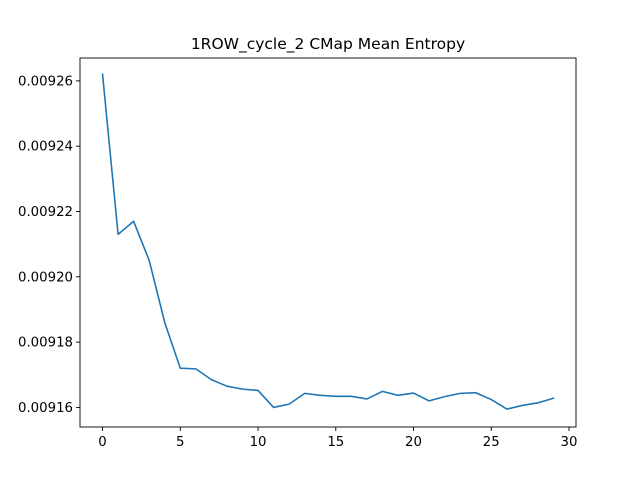  What do you see at coordinates (180, 442) in the screenshot?
I see `x-tick-label: 5` at bounding box center [180, 442].